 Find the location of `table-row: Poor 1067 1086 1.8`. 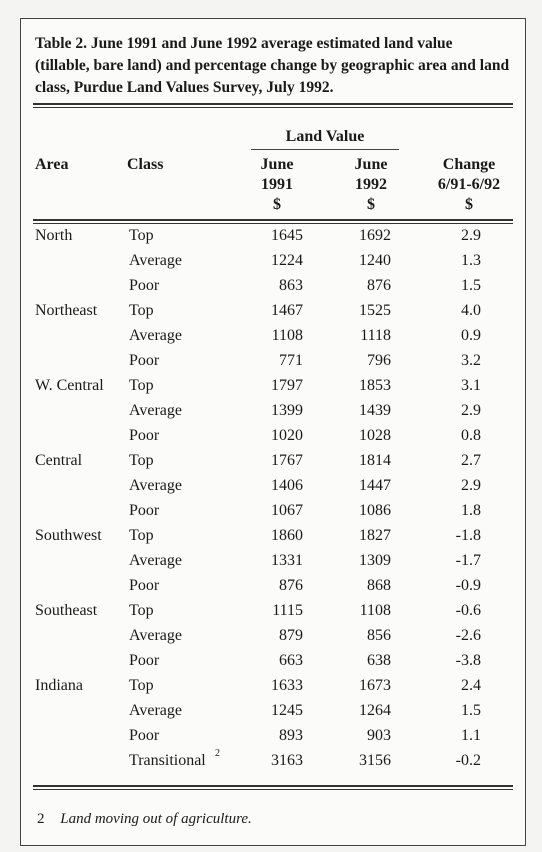

table-row: Poor 1067 1086 1.8 is located at coordinates (273, 514).